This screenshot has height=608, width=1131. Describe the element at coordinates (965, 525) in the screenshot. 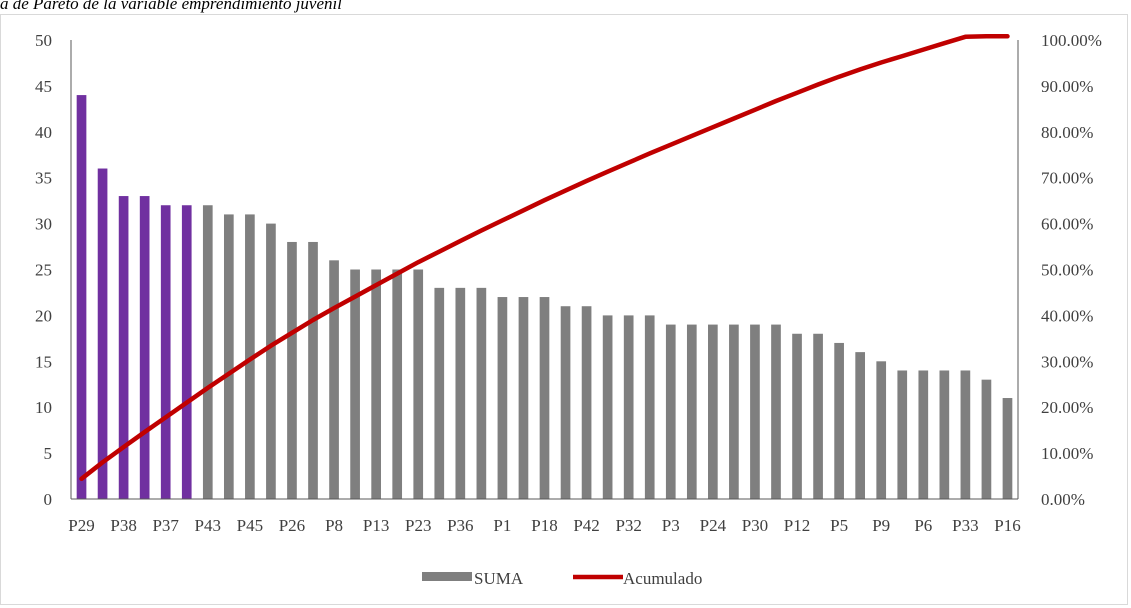

I see `x-tick-label: P33` at that location.